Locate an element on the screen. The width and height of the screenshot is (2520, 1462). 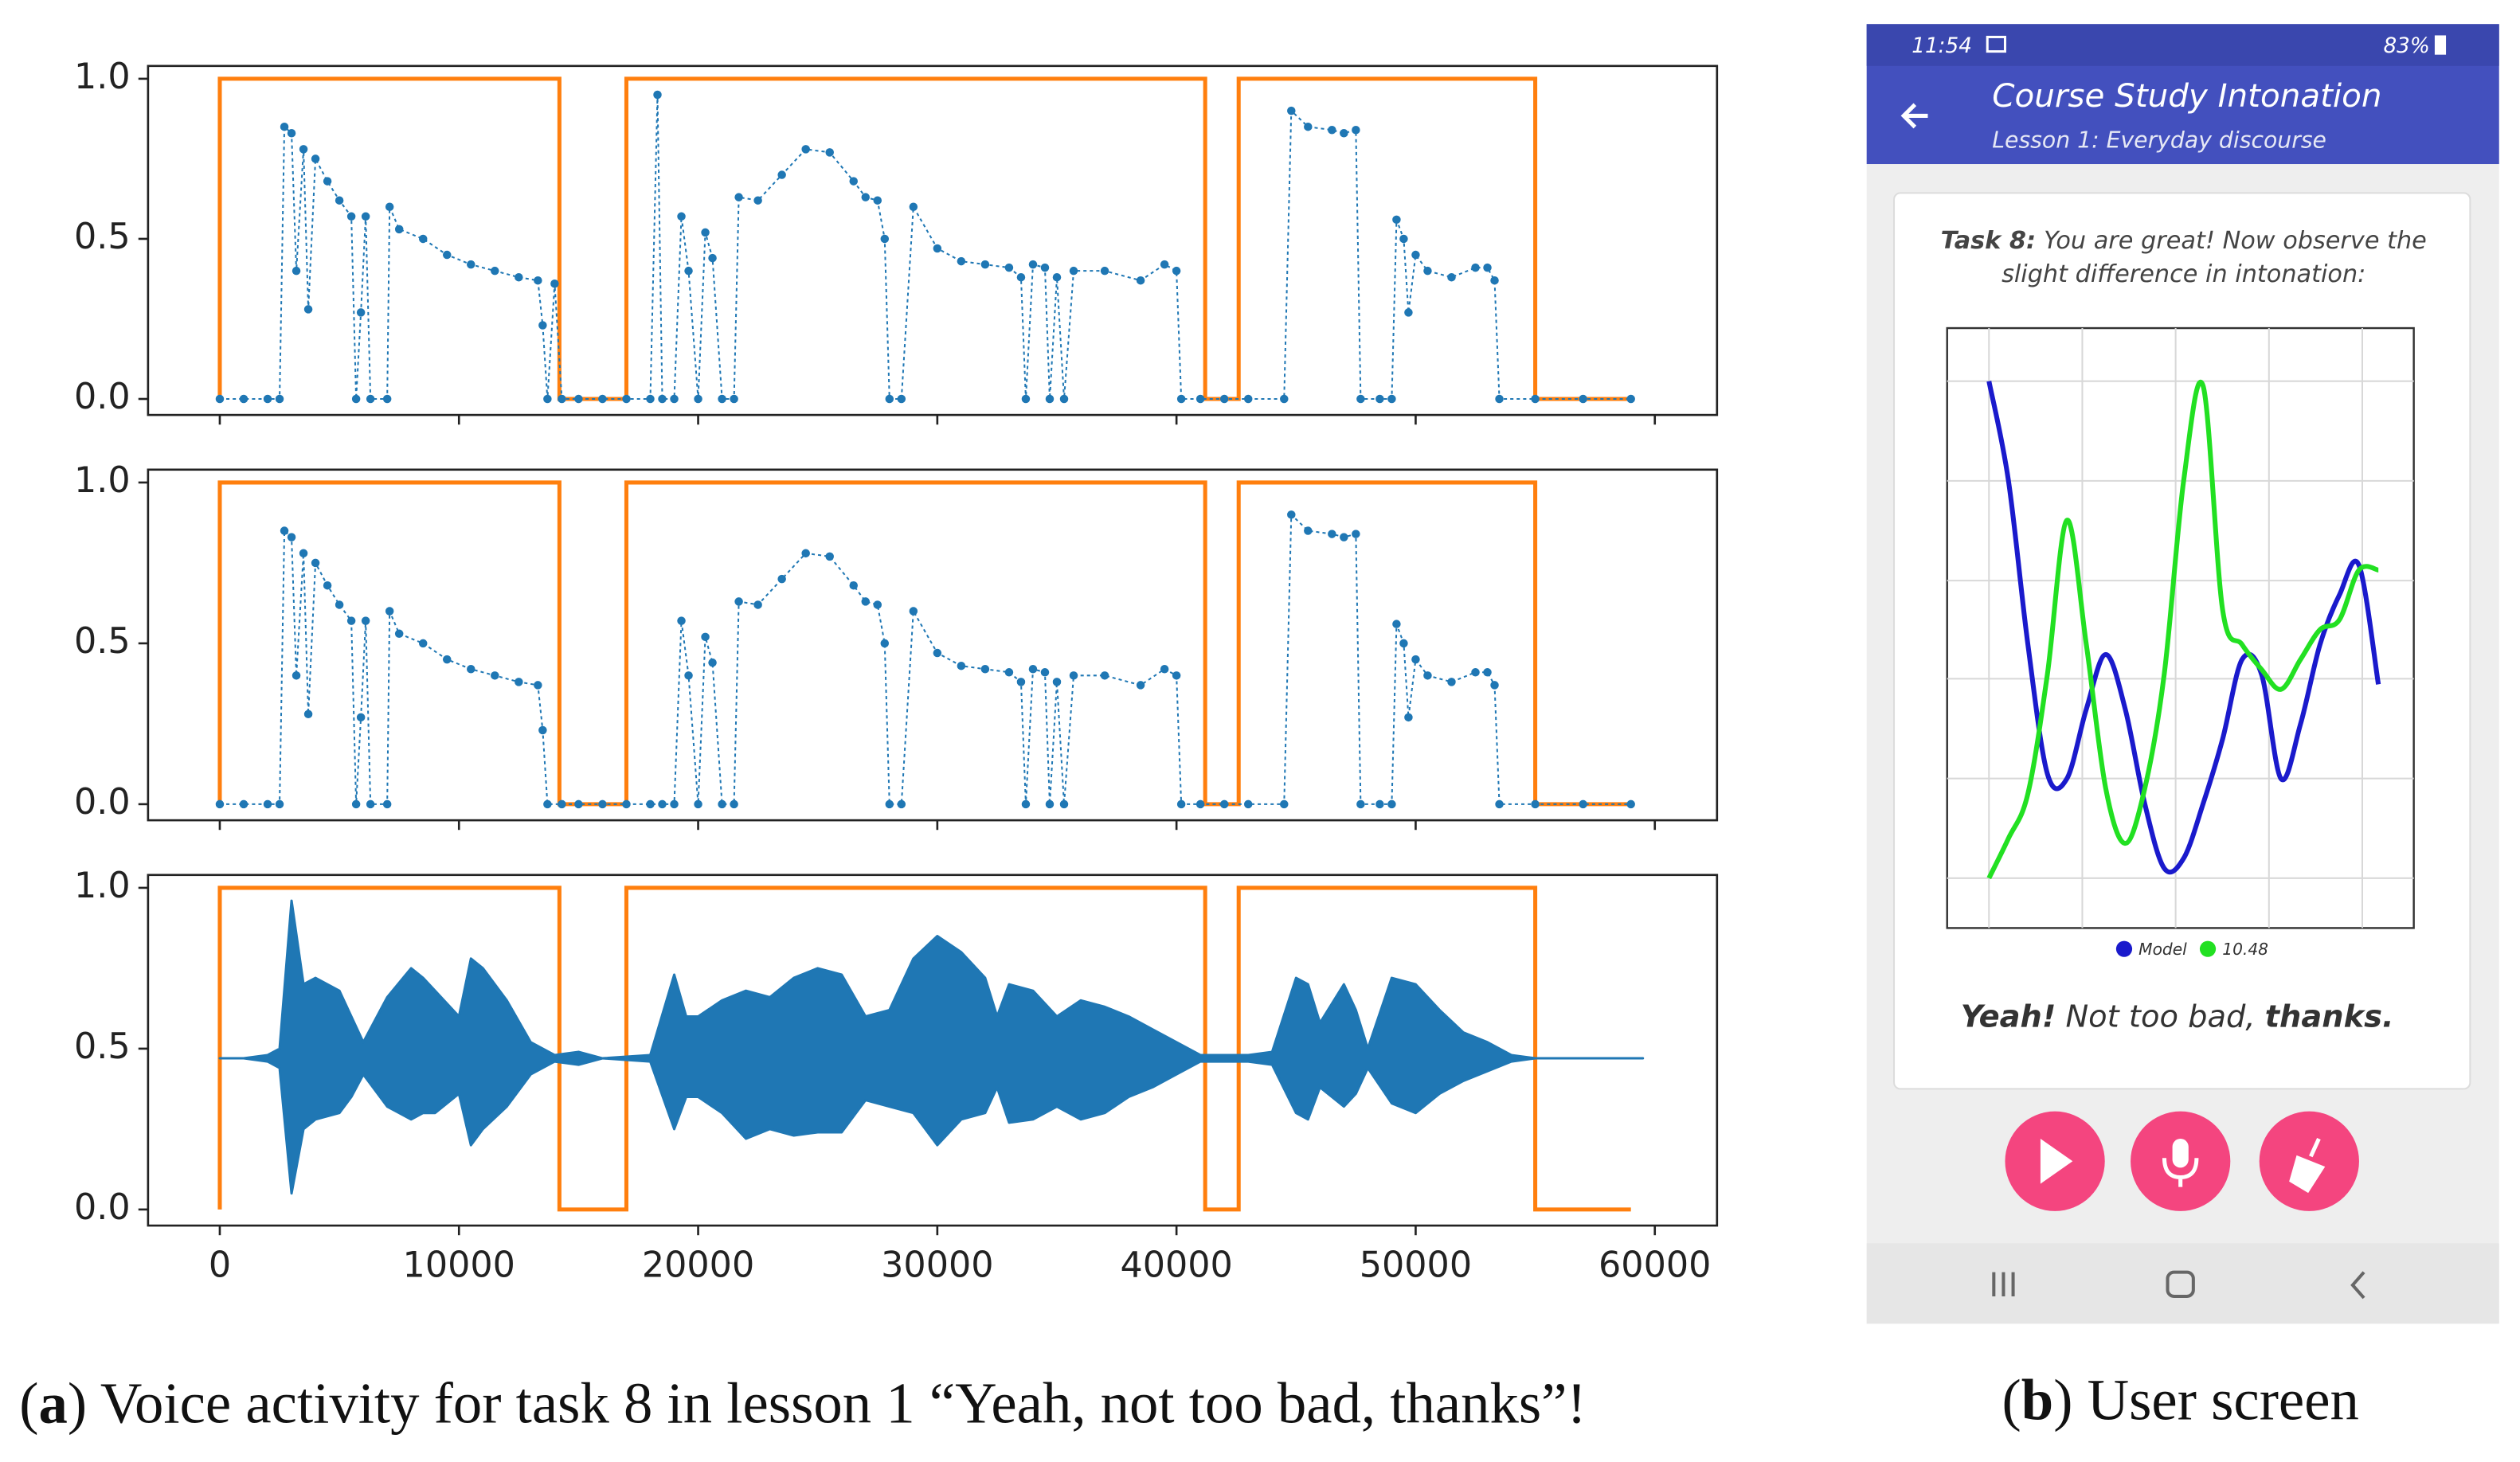
back-arrow is located at coordinates (1914, 116).